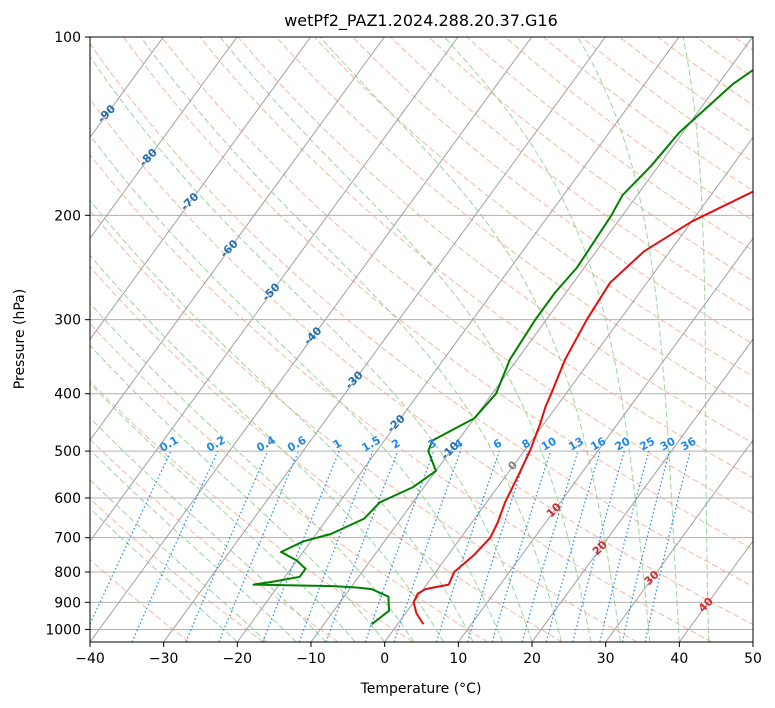  I want to click on y-tick-label: 200, so click(67, 216).